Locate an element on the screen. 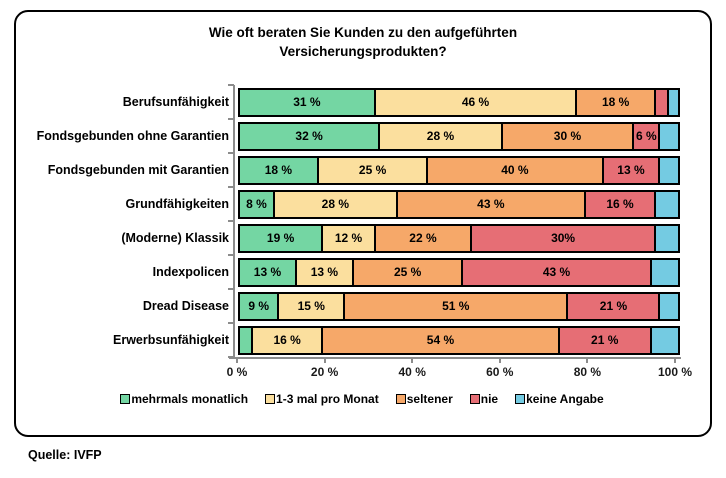  category-label: Fondsgebunden ohne Garantien is located at coordinates (132, 136).